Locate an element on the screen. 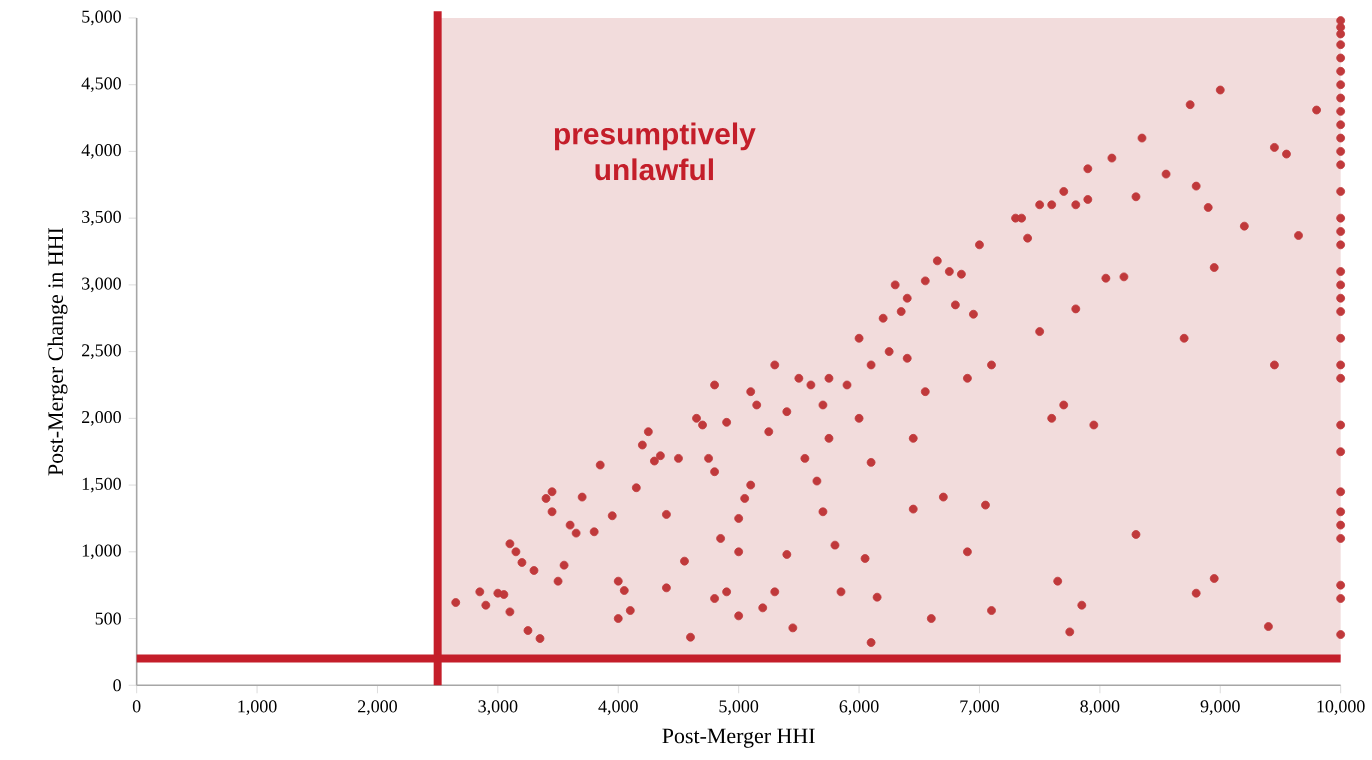 This screenshot has height=760, width=1372. y-tick-label: 2,500 is located at coordinates (101, 351).